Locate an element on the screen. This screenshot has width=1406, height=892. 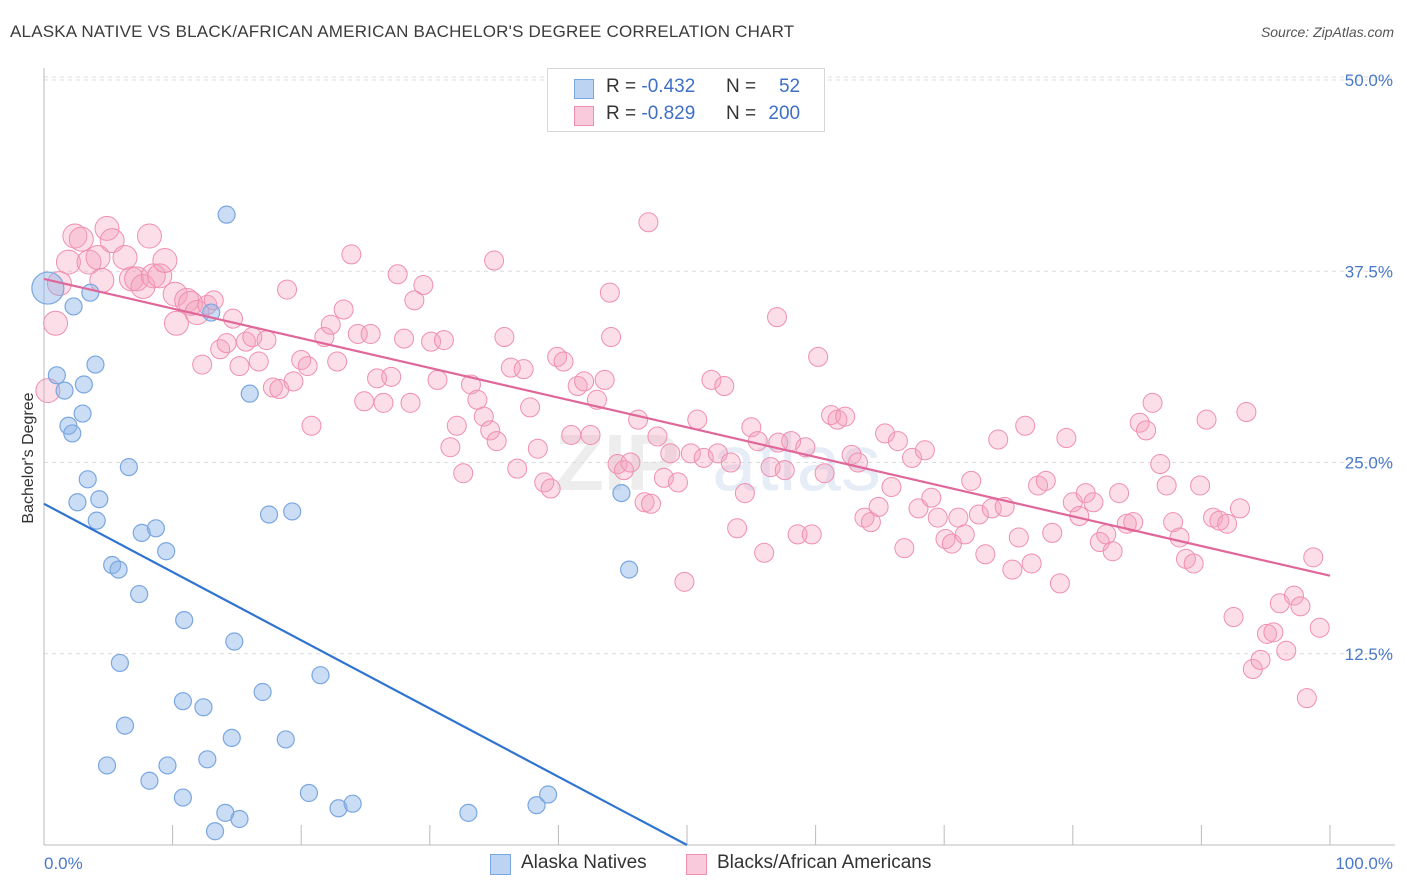
x-tick-label-max: 100.0% is located at coordinates (1364, 863).